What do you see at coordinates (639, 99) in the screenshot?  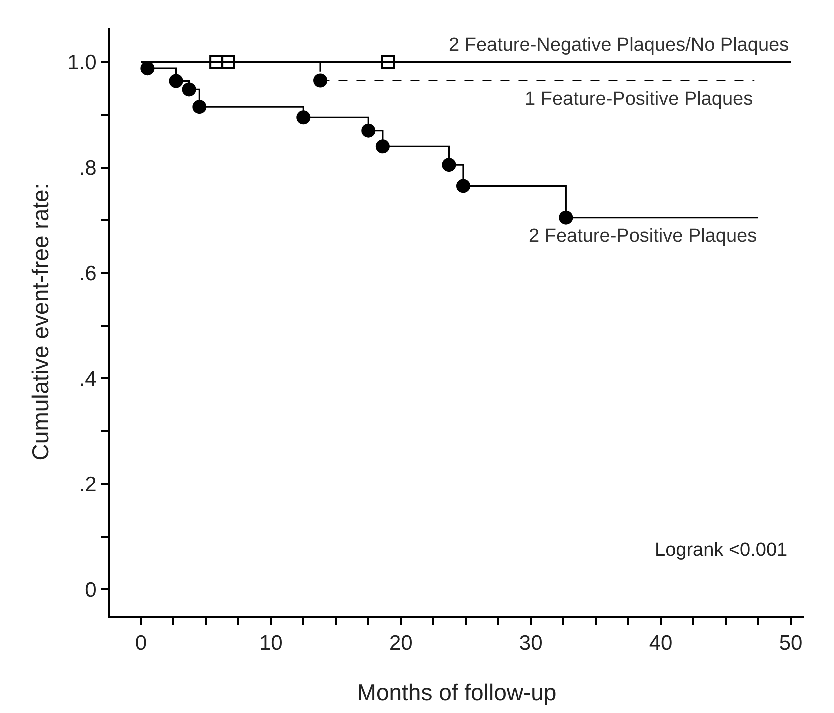 I see `series-label: 1 Feature-Positive Plaques` at bounding box center [639, 99].